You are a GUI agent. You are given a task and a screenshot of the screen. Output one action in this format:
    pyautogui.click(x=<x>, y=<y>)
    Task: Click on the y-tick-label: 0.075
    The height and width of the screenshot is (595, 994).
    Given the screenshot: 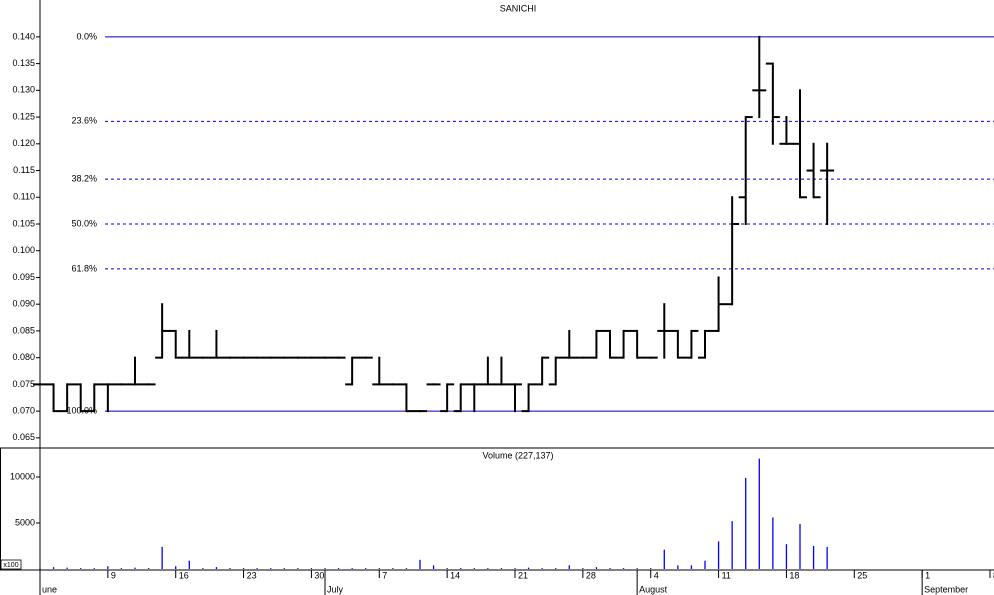 What is the action you would take?
    pyautogui.click(x=23, y=384)
    